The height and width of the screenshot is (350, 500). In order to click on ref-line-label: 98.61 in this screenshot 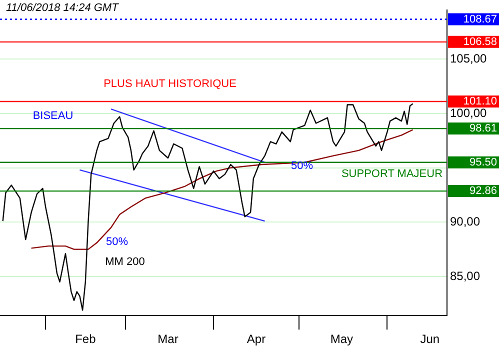, I will do `click(483, 128)`.